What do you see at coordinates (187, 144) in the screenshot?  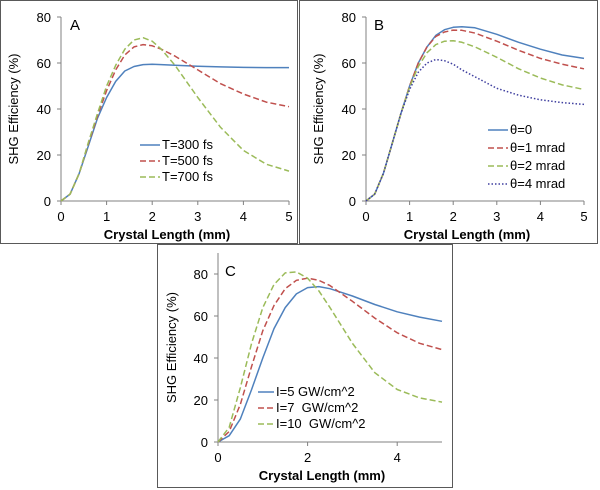 I see `legend-label-a-1: T=300 fs` at bounding box center [187, 144].